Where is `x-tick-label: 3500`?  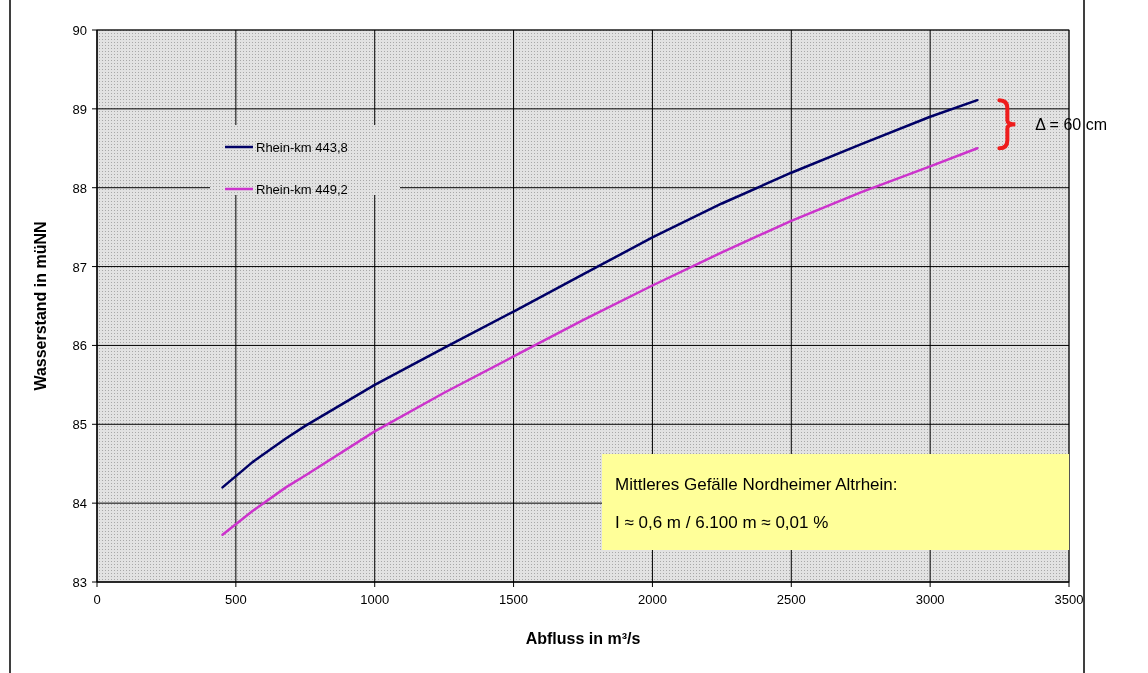
x-tick-label: 3500 is located at coordinates (1069, 599).